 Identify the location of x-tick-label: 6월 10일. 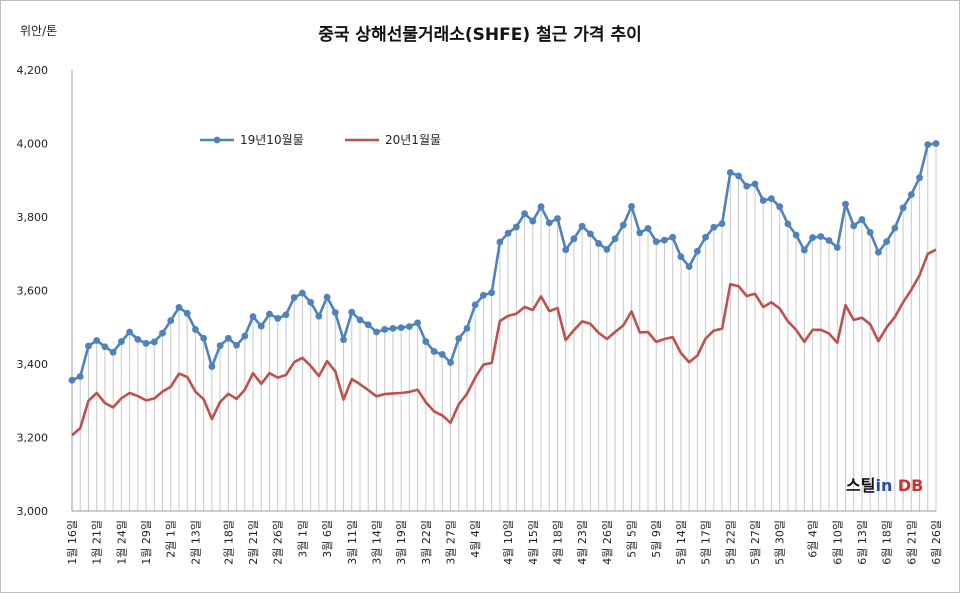
(837, 542).